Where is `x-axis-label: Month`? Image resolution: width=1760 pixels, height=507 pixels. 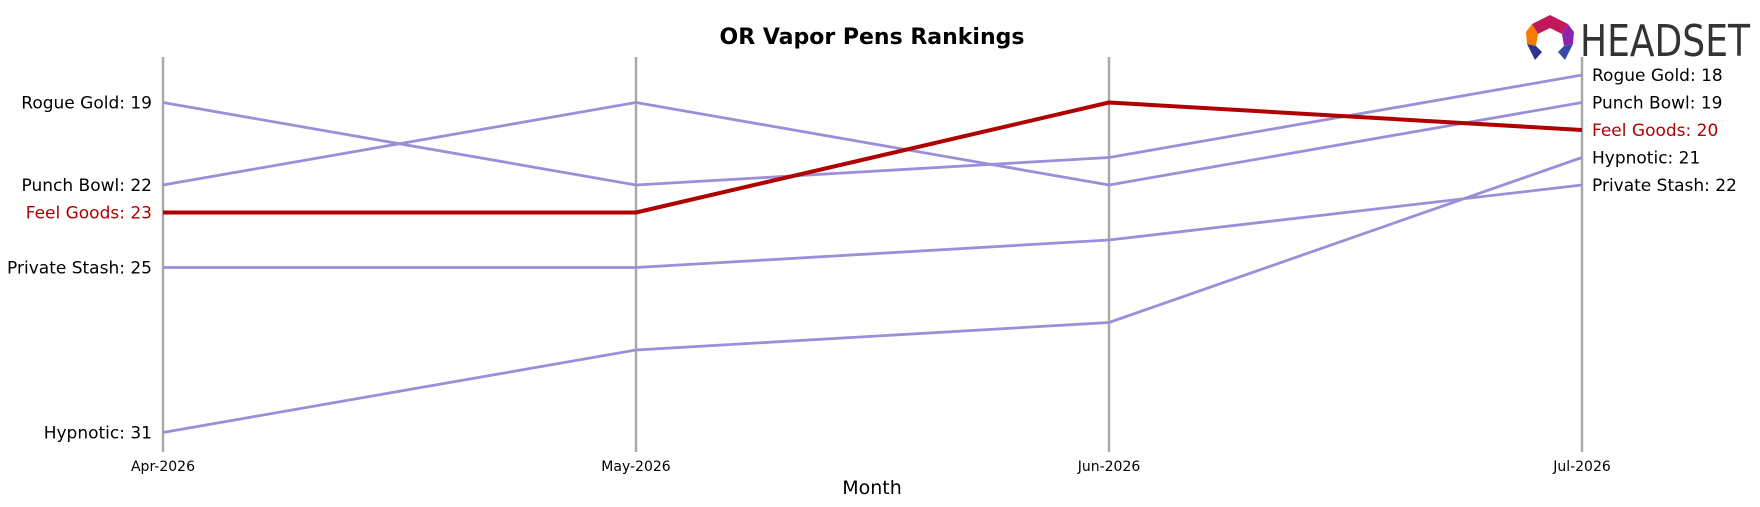 x-axis-label: Month is located at coordinates (872, 488).